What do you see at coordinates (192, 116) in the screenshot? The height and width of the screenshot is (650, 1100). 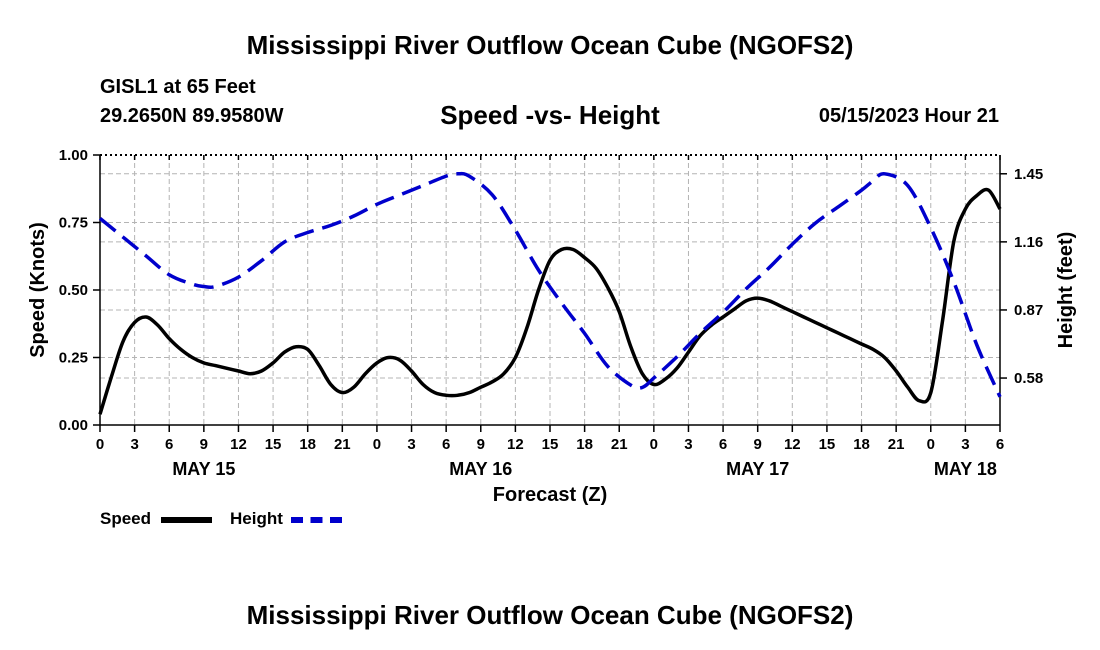 I see `station-coordinates: 29.2650N 89.9580W` at bounding box center [192, 116].